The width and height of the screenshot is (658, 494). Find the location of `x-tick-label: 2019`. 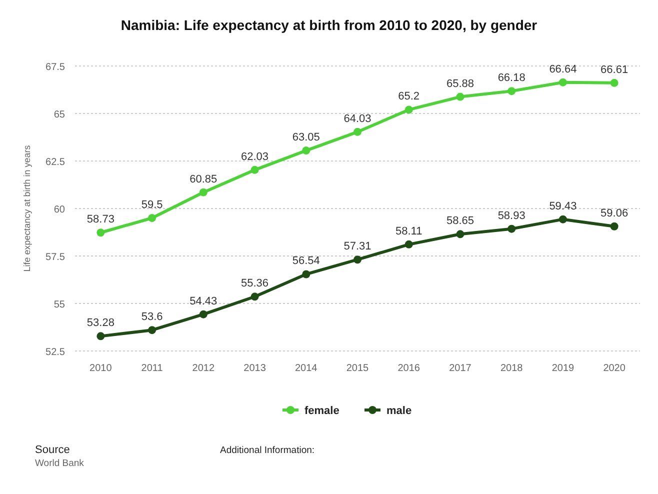

x-tick-label: 2019 is located at coordinates (563, 368).